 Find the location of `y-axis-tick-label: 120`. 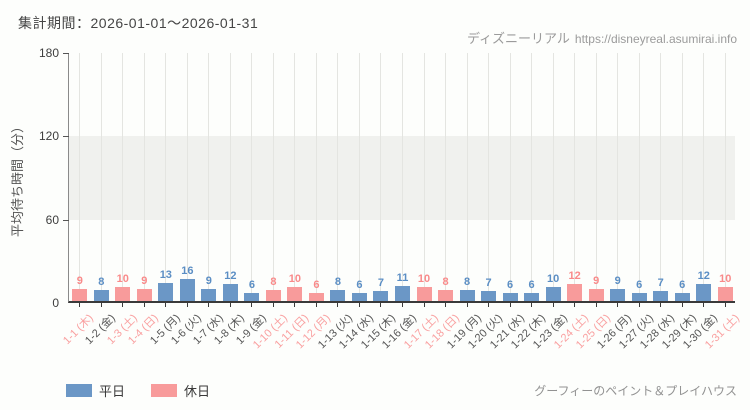

y-axis-tick-label: 120 is located at coordinates (48, 136).